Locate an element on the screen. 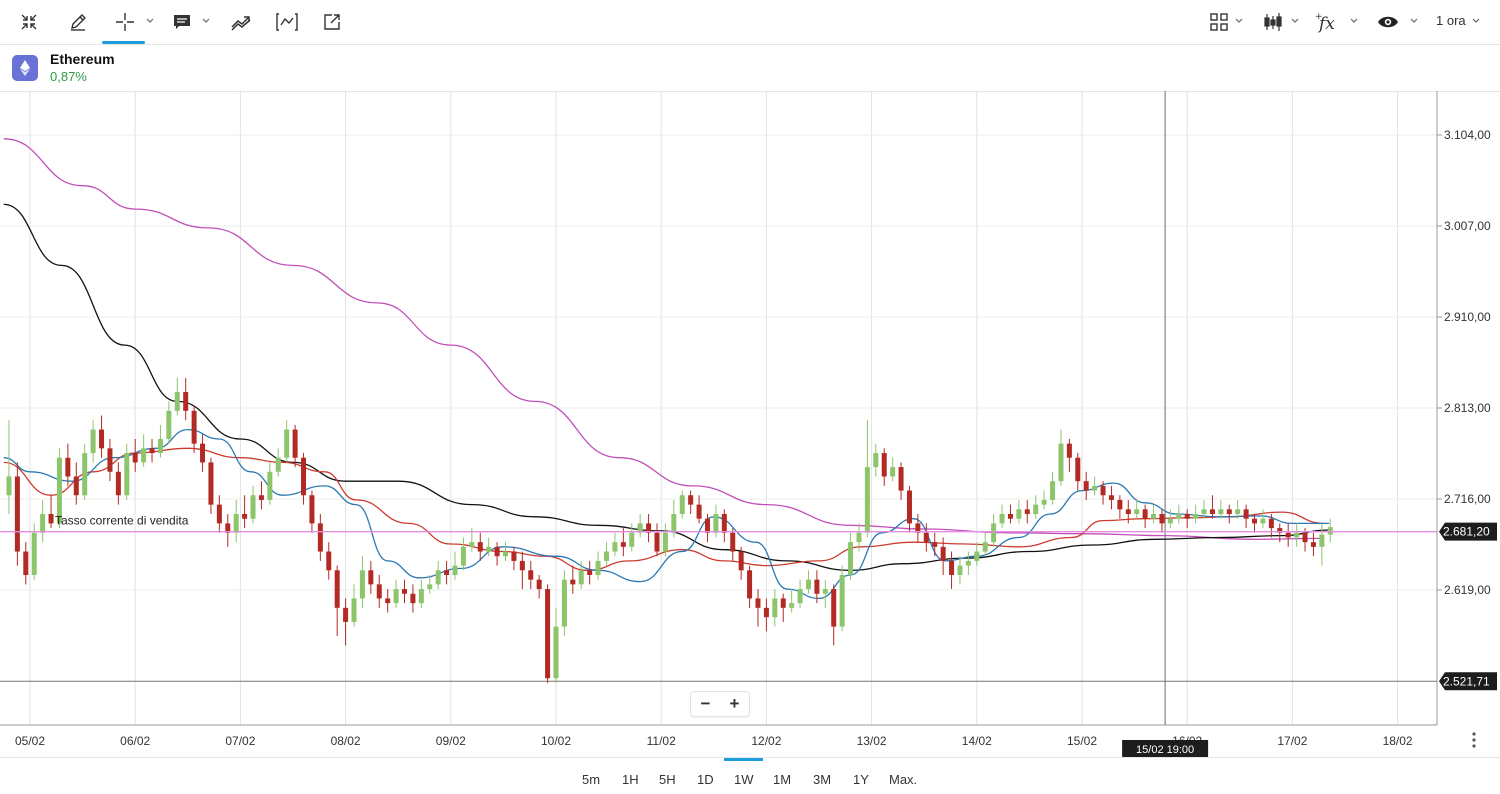  candles-icon is located at coordinates (1273, 22).